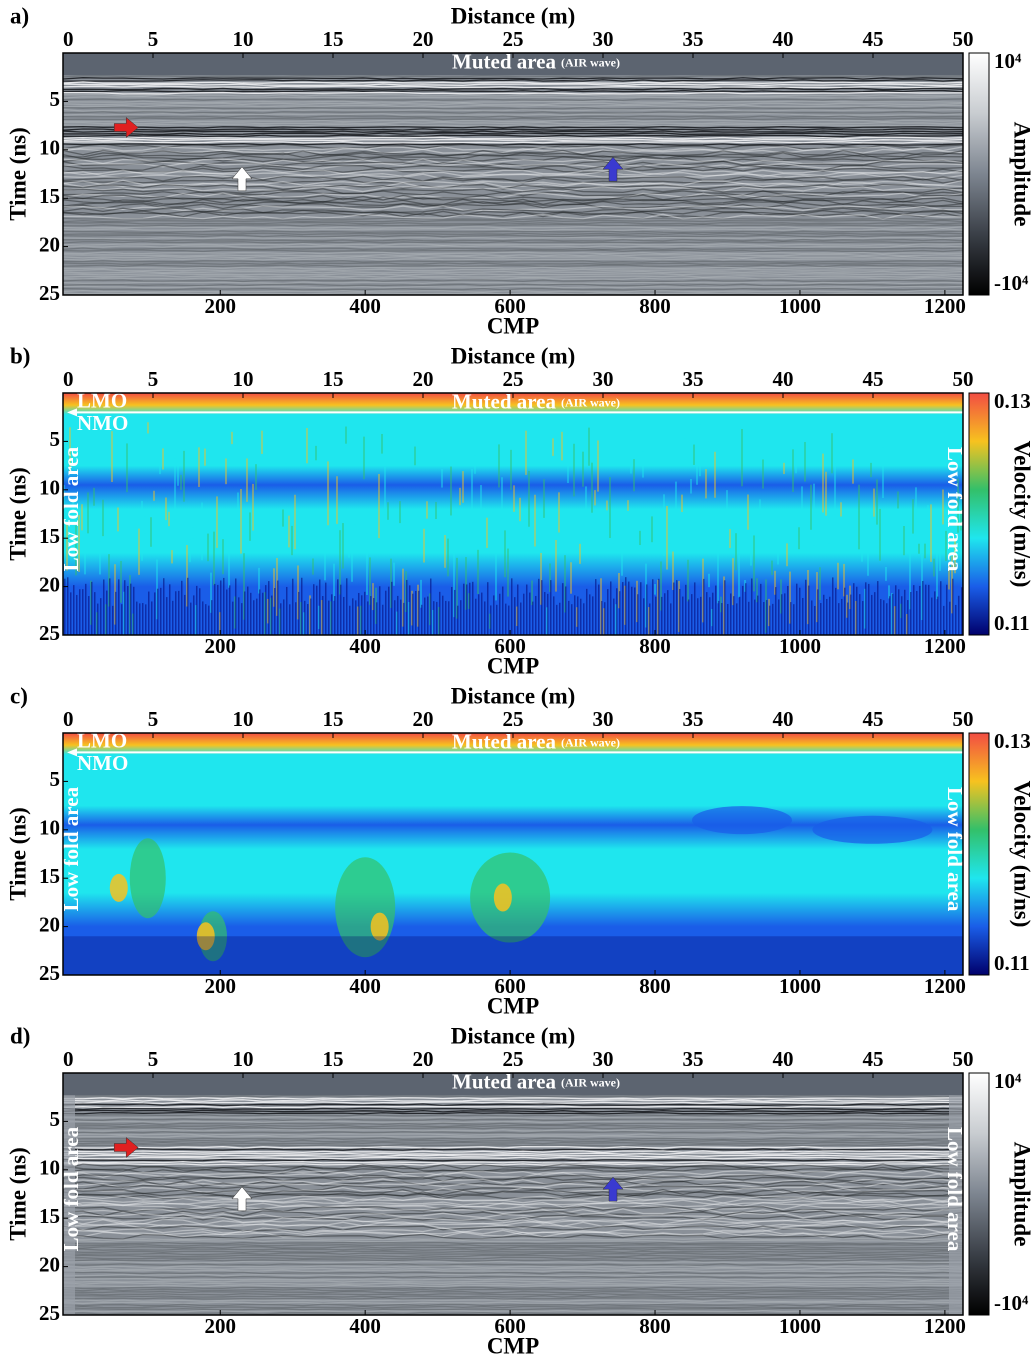 The height and width of the screenshot is (1365, 1036). Describe the element at coordinates (102, 423) in the screenshot. I see `nmo-label: NMO` at that location.